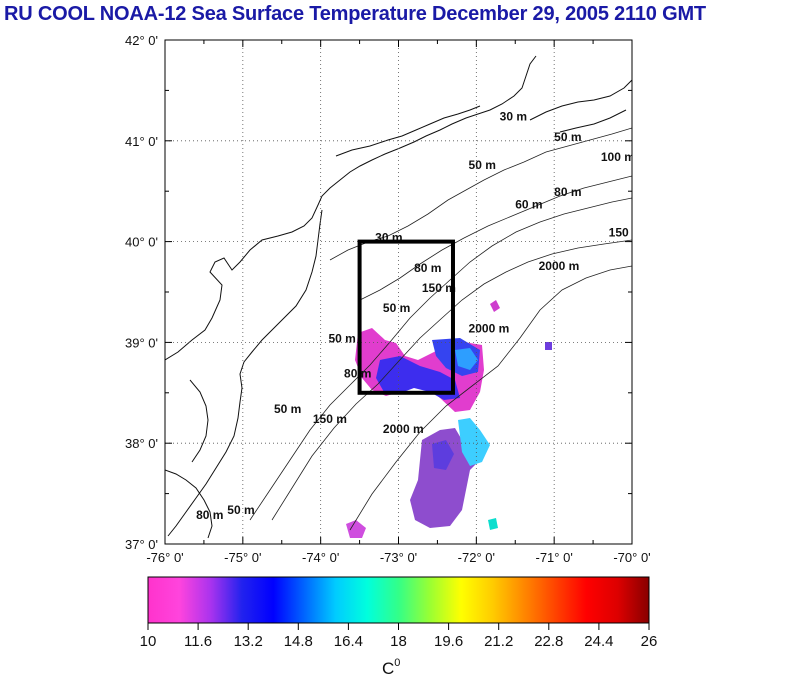 The width and height of the screenshot is (798, 680). What do you see at coordinates (148, 641) in the screenshot?
I see `colorbar-tick-label: 10` at bounding box center [148, 641].